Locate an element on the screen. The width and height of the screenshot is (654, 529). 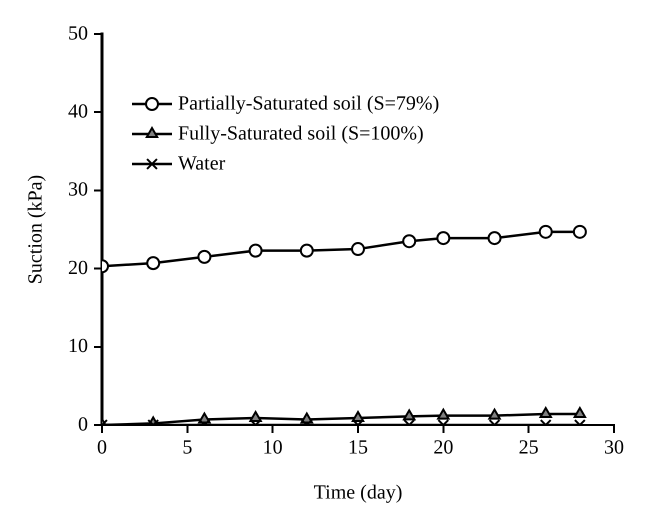
x-axis-title: Time (day) is located at coordinates (358, 492).